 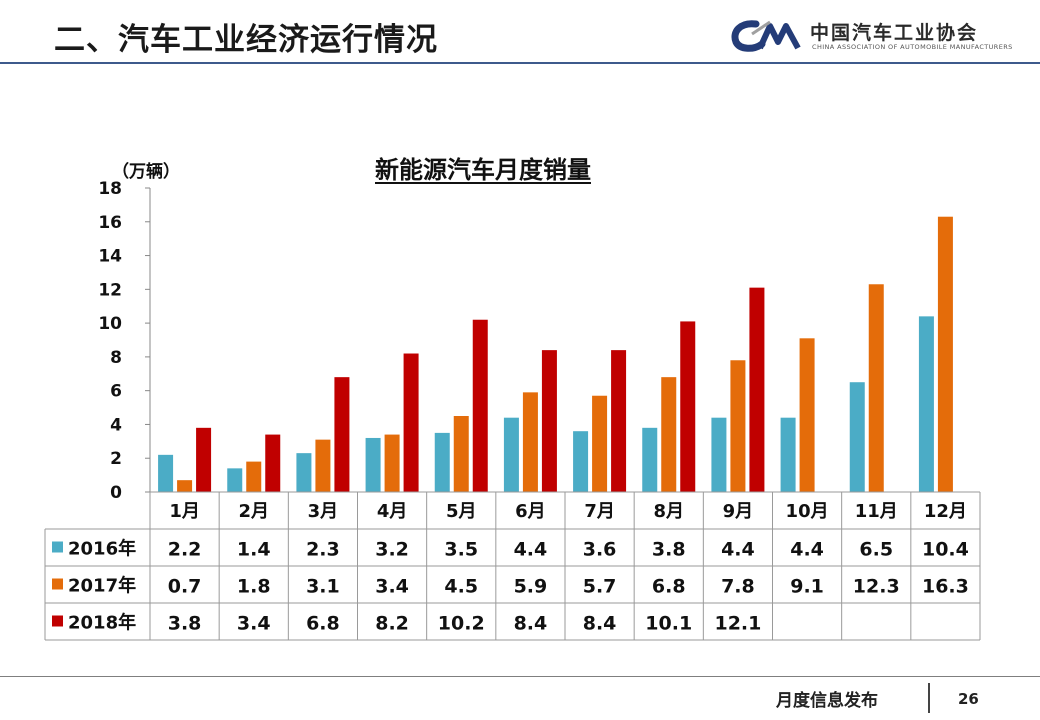 I want to click on data-label: 9.1, so click(x=807, y=587).